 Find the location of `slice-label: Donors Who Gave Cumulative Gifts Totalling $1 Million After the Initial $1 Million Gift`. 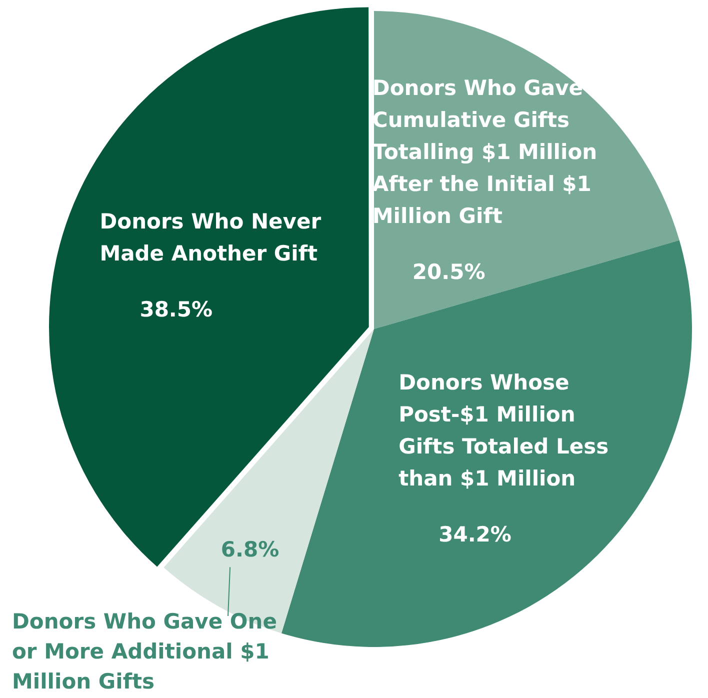

slice-label: Donors Who Gave Cumulative Gifts Totalling $1 Million After the Initial $1 Million Gift is located at coordinates (485, 152).